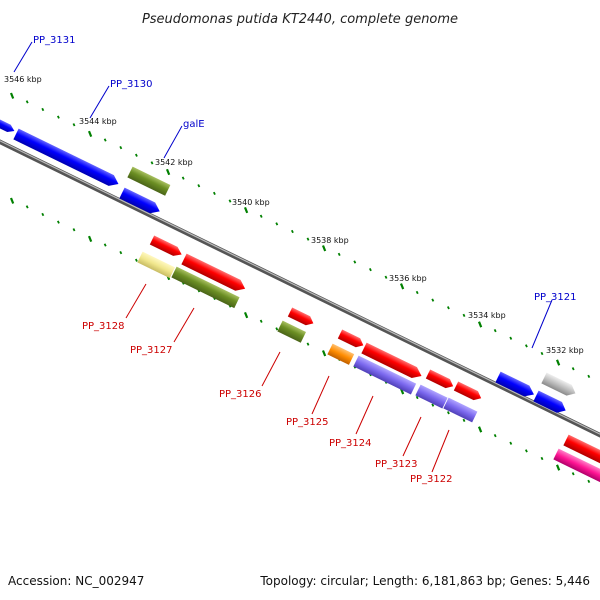  Describe the element at coordinates (460, 410) in the screenshot. I see `gene-feature-pp3122` at that location.